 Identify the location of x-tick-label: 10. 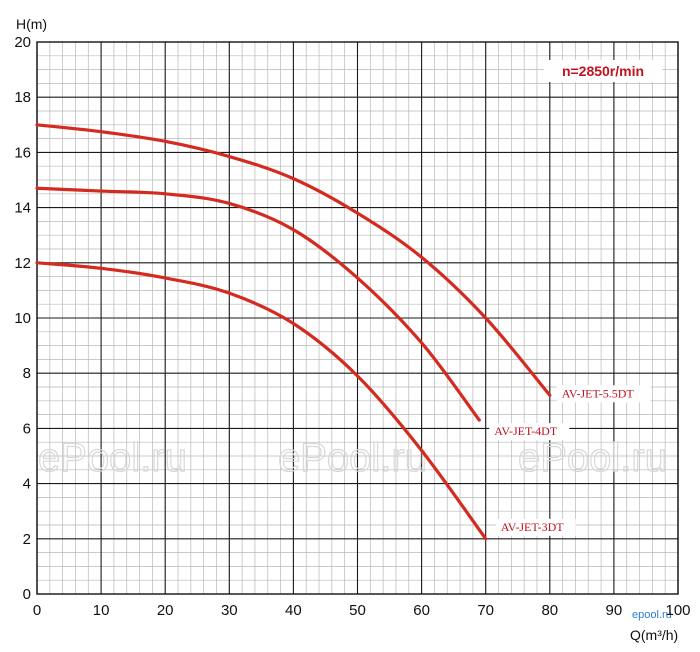
(101, 610).